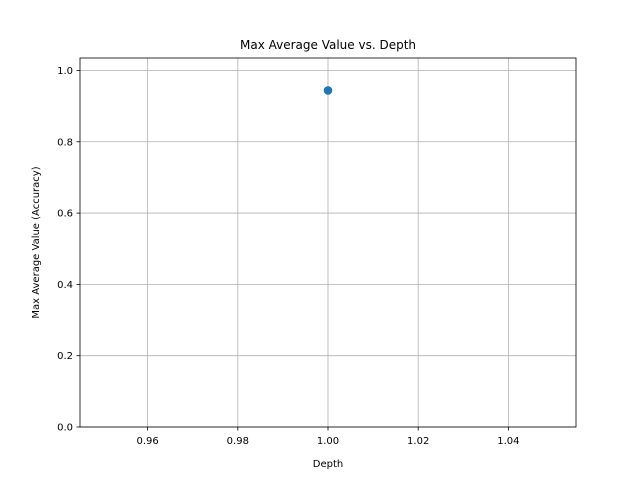 Image resolution: width=640 pixels, height=480 pixels. What do you see at coordinates (65, 214) in the screenshot?
I see `y-tick-label: 0.6` at bounding box center [65, 214].